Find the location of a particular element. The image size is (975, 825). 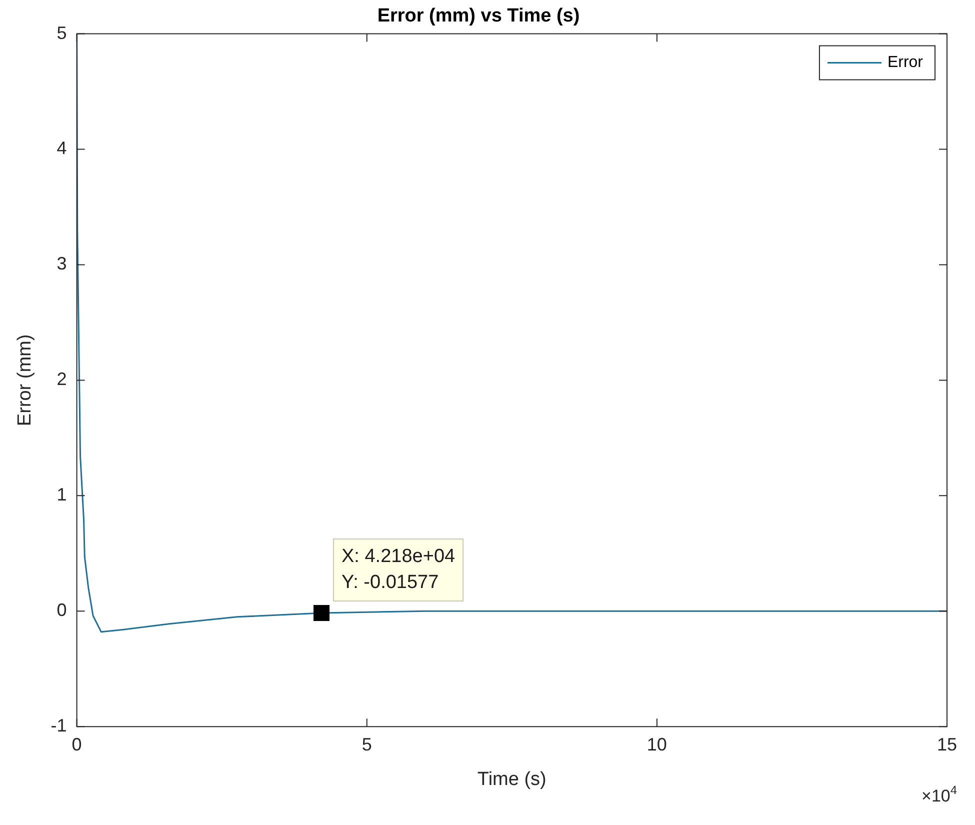

y-tick-label: 3 is located at coordinates (61, 264).